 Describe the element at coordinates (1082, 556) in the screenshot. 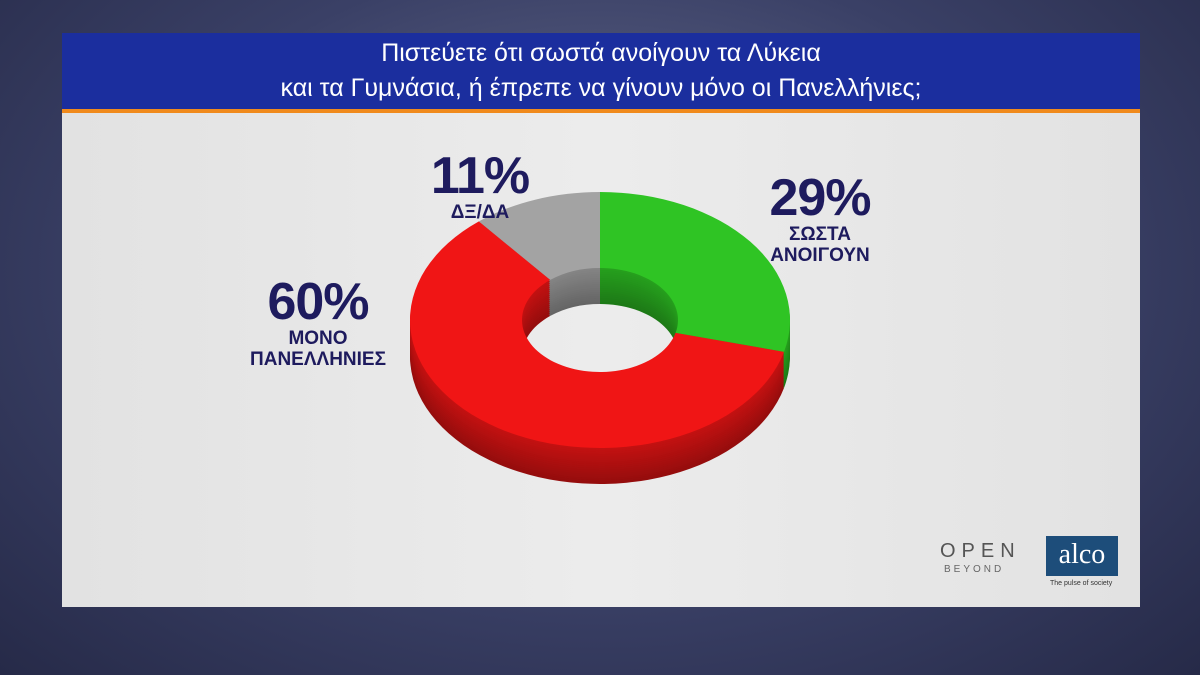

I see `logo: alco` at that location.